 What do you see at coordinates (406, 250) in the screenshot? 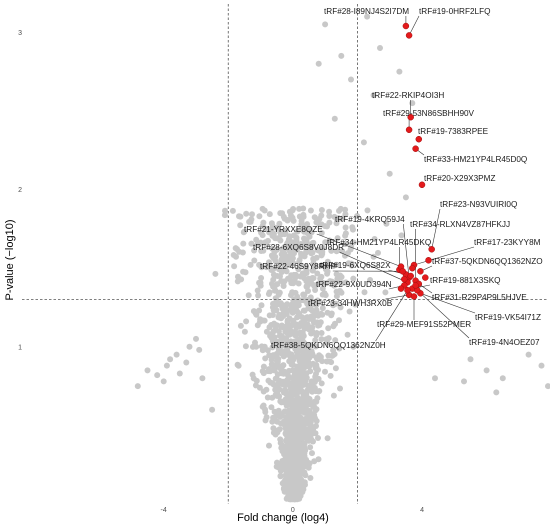
I see `leader-line` at bounding box center [406, 250].